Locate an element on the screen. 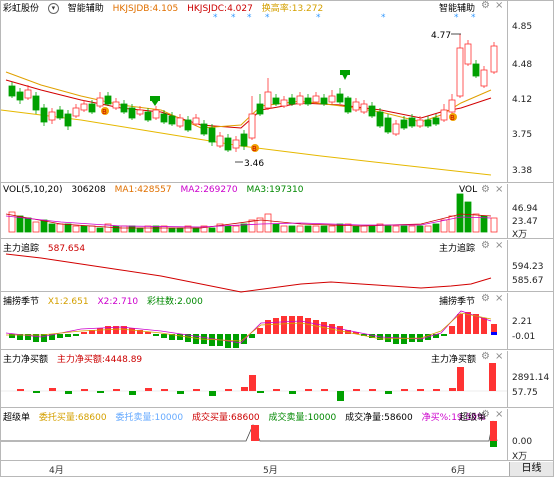 Image resolution: width=554 pixels, height=477 pixels. net-buy-value: 主力净买额:4448.89 is located at coordinates (99, 360).